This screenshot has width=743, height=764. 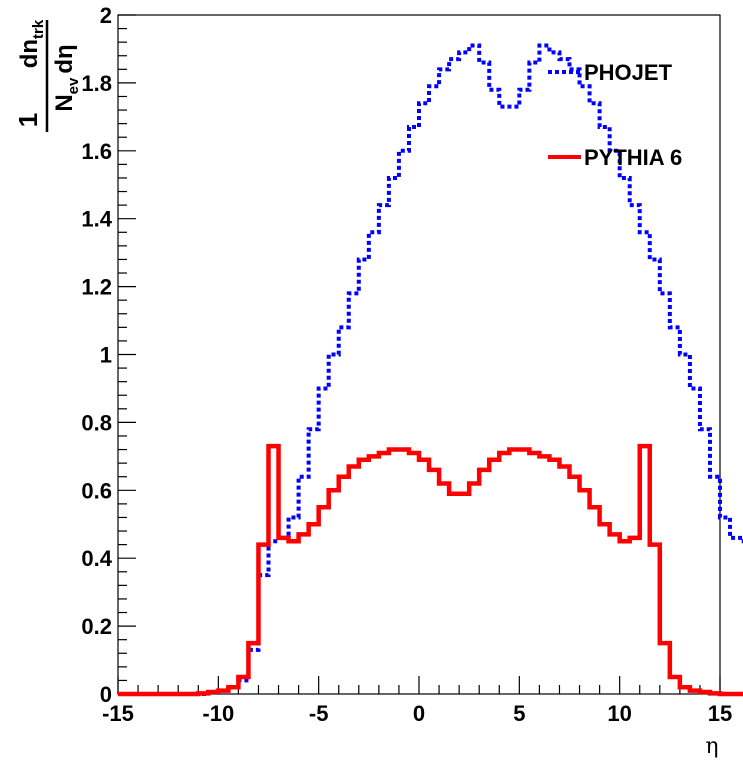 What do you see at coordinates (96, 626) in the screenshot?
I see `y-tick-label: 0.2` at bounding box center [96, 626].